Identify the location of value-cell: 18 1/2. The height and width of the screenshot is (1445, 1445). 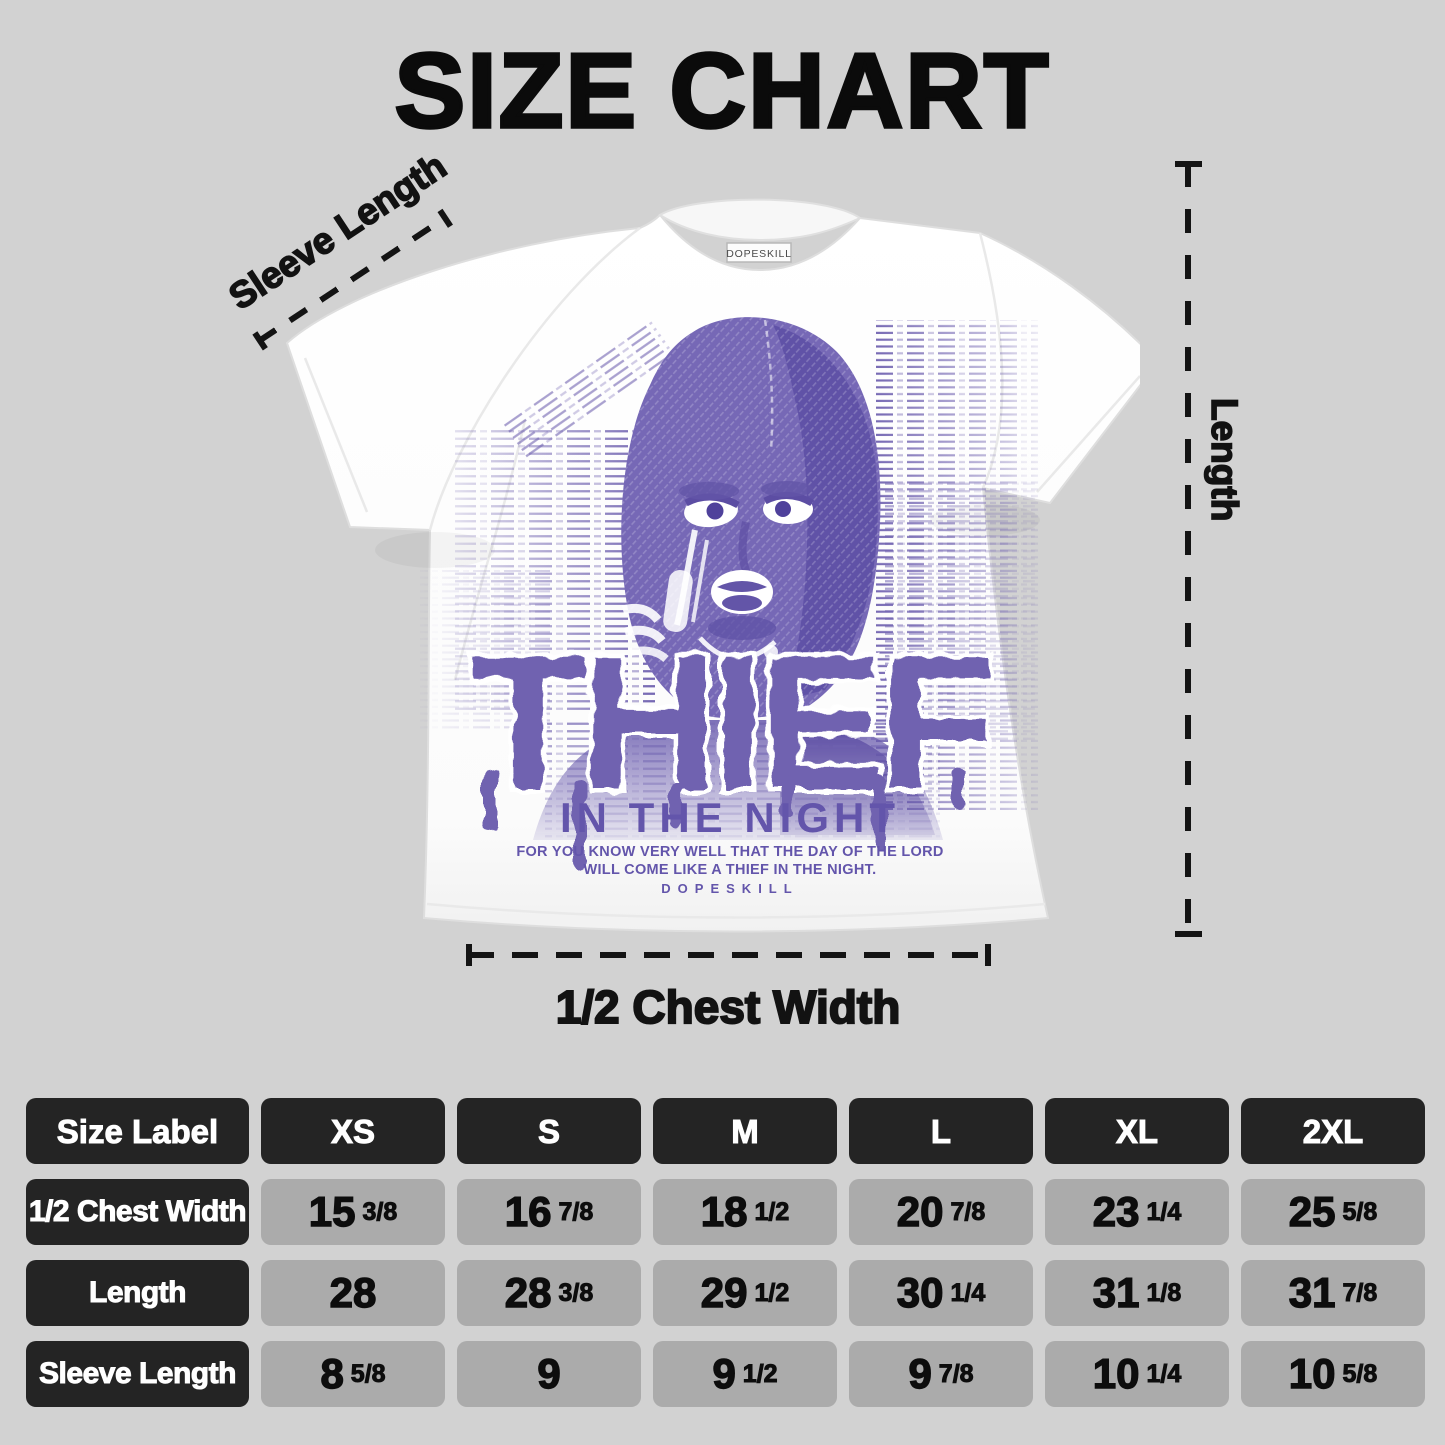
(745, 1212).